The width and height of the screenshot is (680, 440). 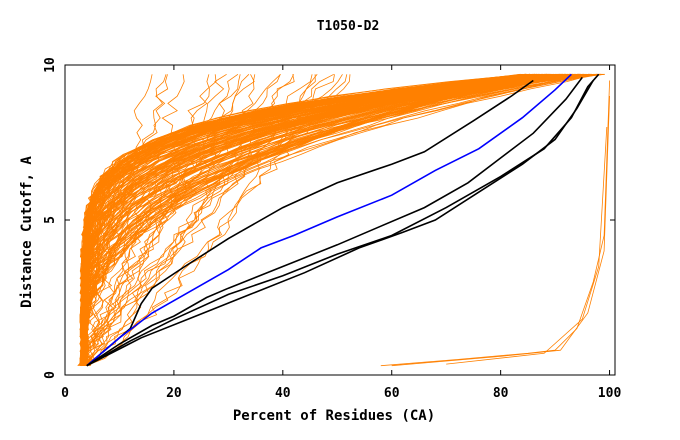 What do you see at coordinates (174, 393) in the screenshot?
I see `x-tick-label: 20` at bounding box center [174, 393].